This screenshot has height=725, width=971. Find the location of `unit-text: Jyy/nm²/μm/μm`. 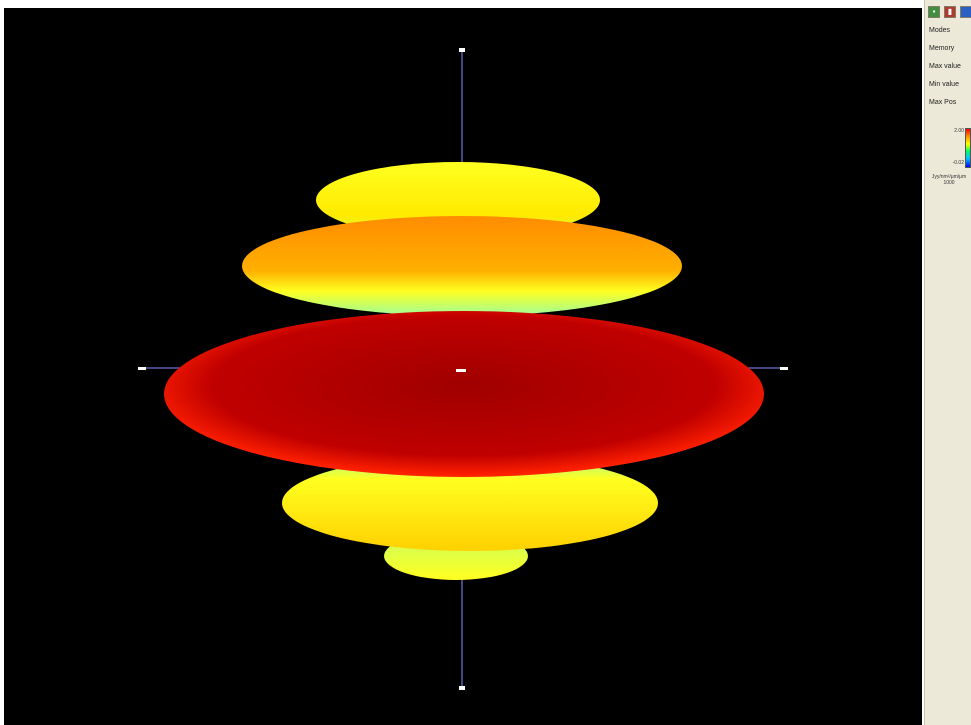

unit-text: Jyy/nm²/μm/μm is located at coordinates (949, 177).